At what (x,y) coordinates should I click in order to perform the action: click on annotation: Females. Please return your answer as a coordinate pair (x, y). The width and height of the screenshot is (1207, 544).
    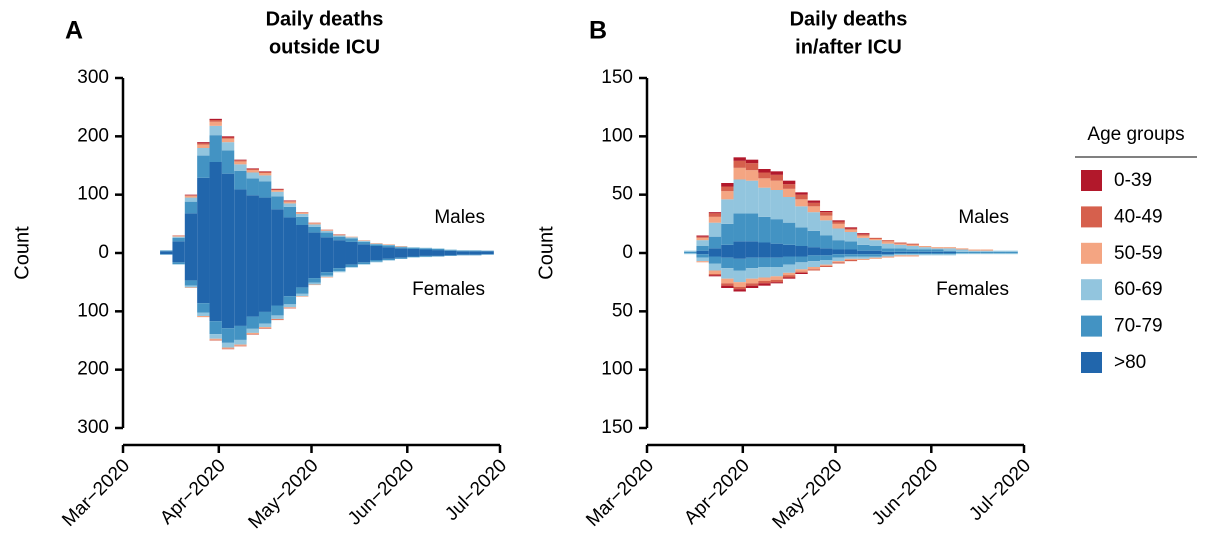
    Looking at the image, I should click on (448, 289).